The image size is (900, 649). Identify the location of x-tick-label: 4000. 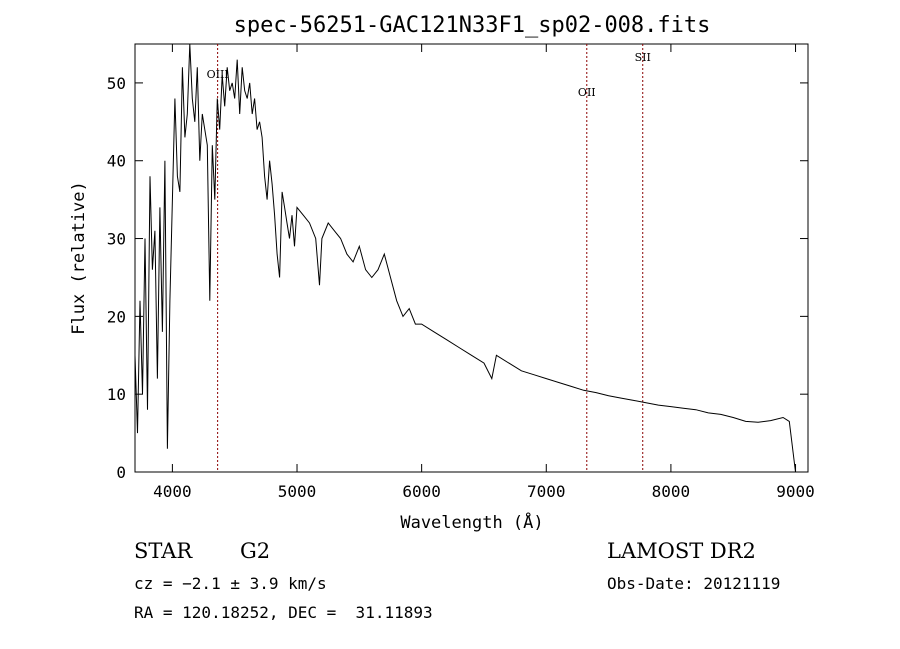
(172, 491).